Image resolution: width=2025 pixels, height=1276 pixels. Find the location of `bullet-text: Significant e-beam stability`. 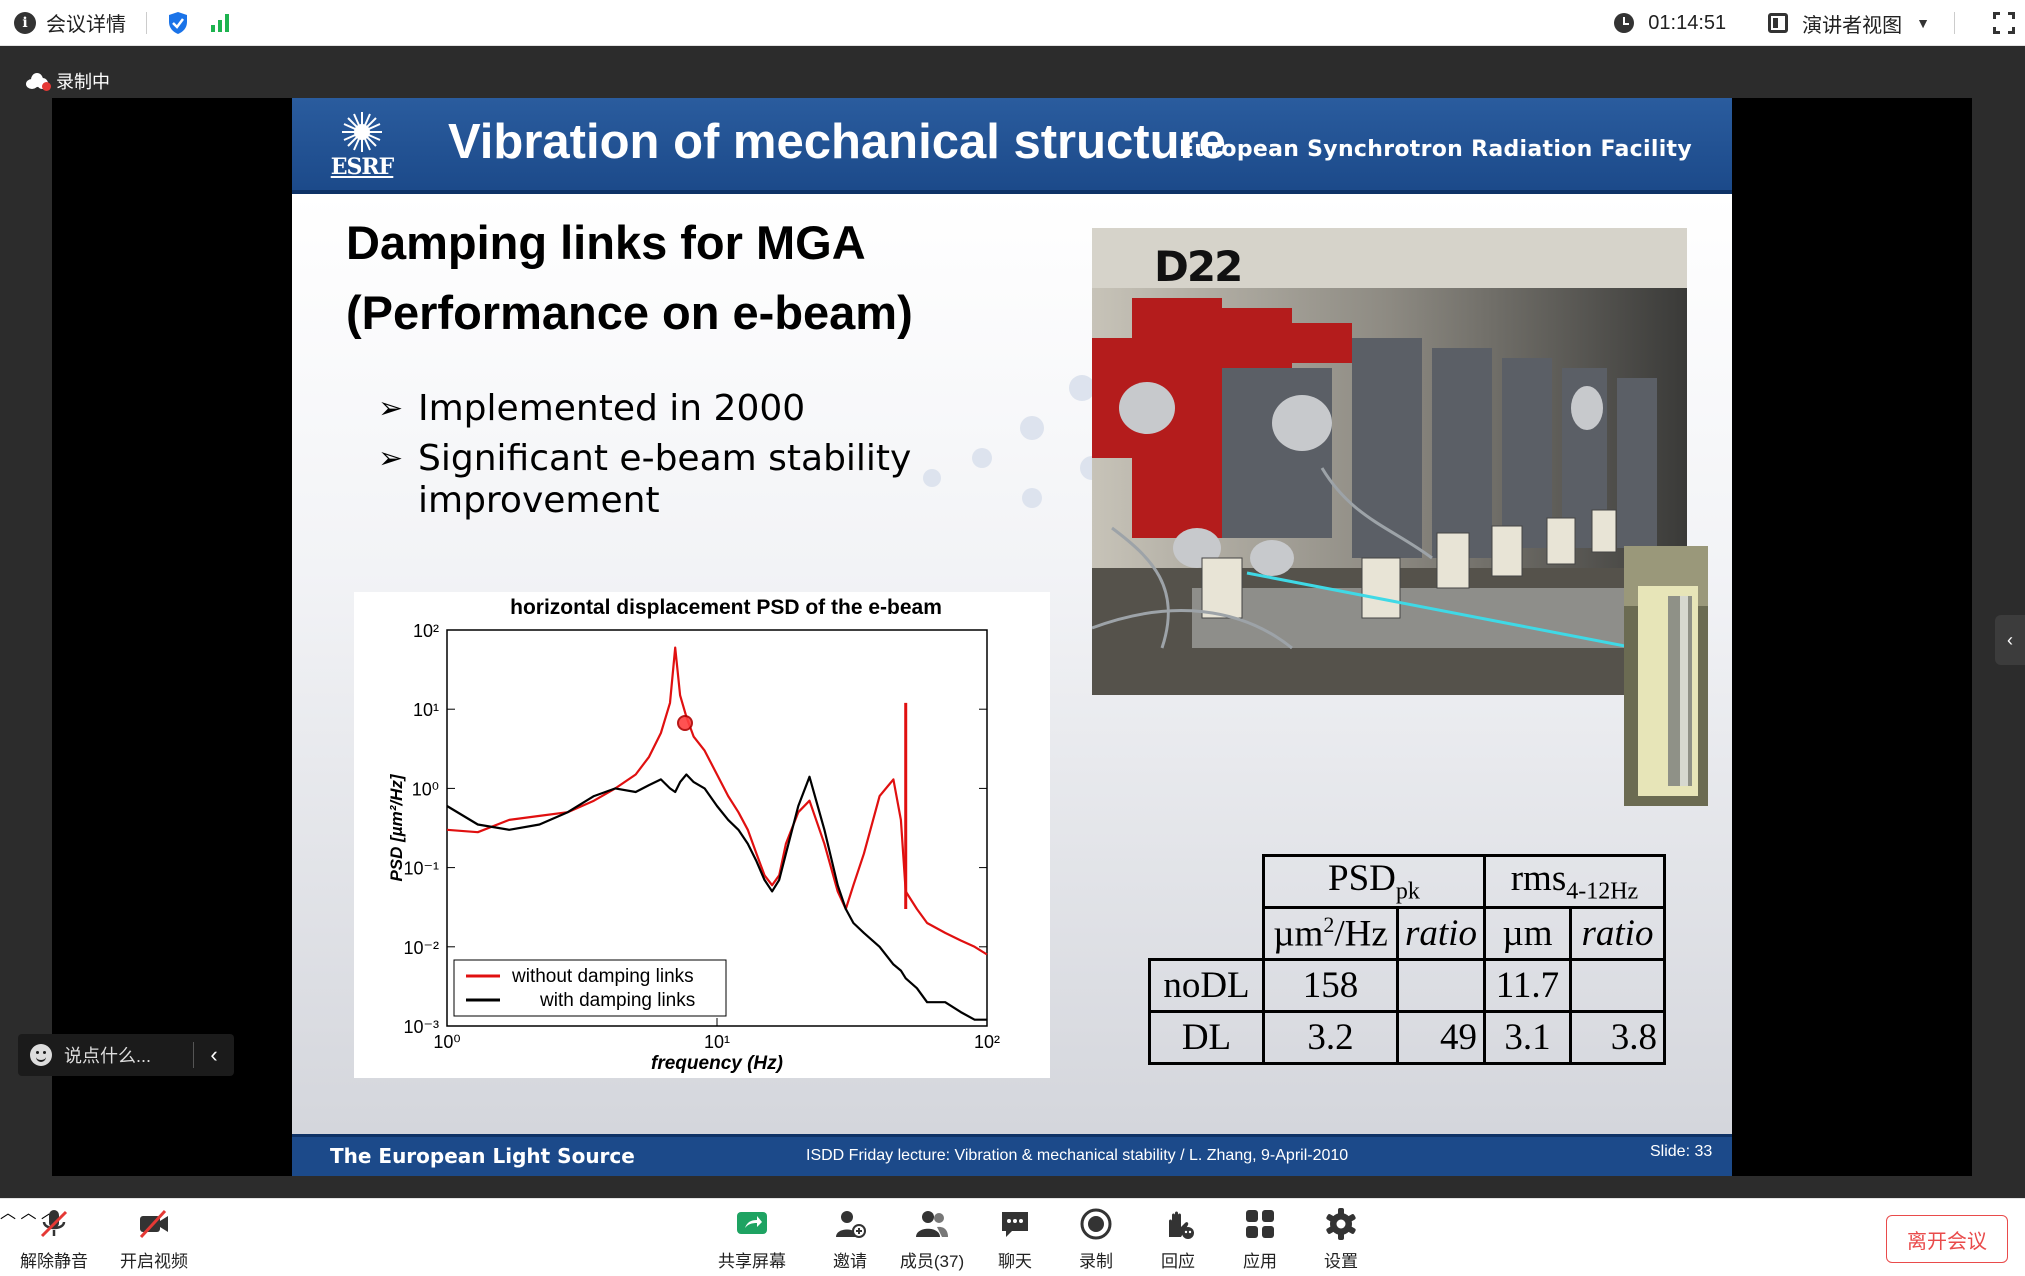

bullet-text: Significant e-beam stability is located at coordinates (665, 458).